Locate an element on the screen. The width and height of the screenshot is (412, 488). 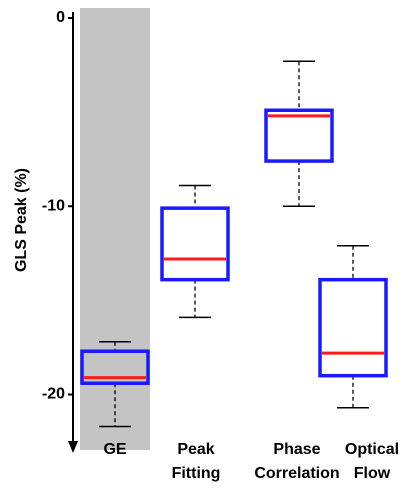
x-tick-label: Peak Fitting is located at coordinates (196, 461).